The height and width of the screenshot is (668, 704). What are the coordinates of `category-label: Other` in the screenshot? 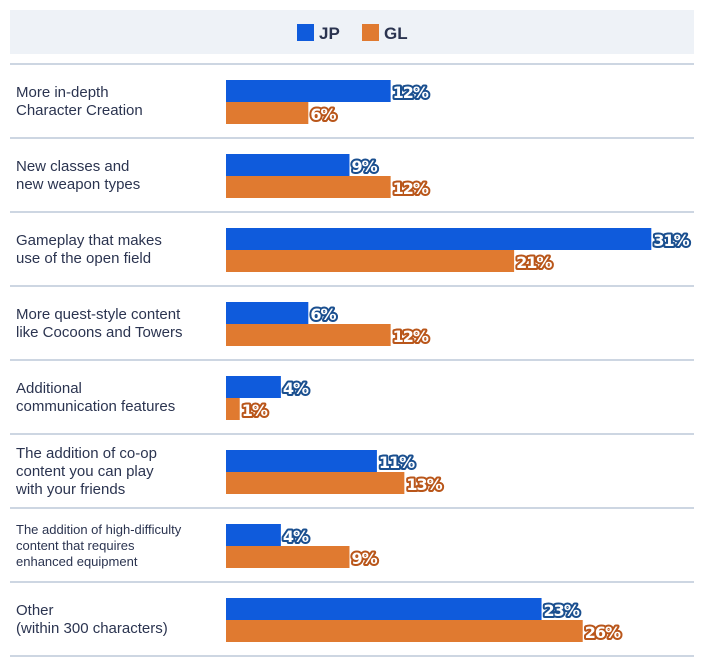 It's located at (35, 610).